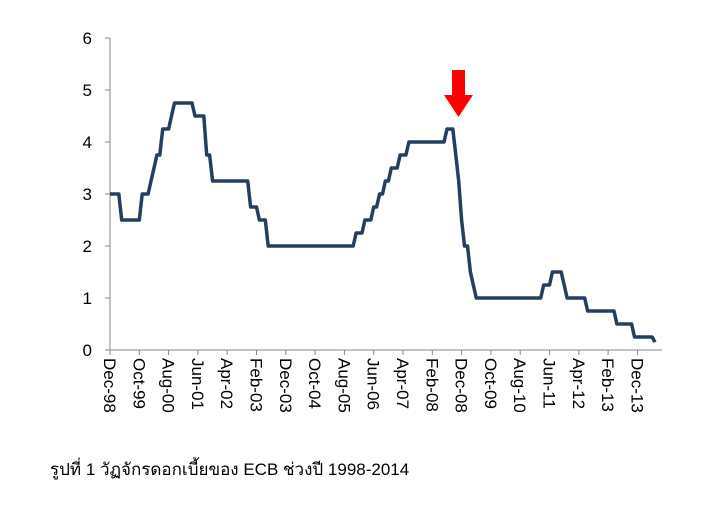  I want to click on x-tick-label: Aug-10, so click(519, 385).